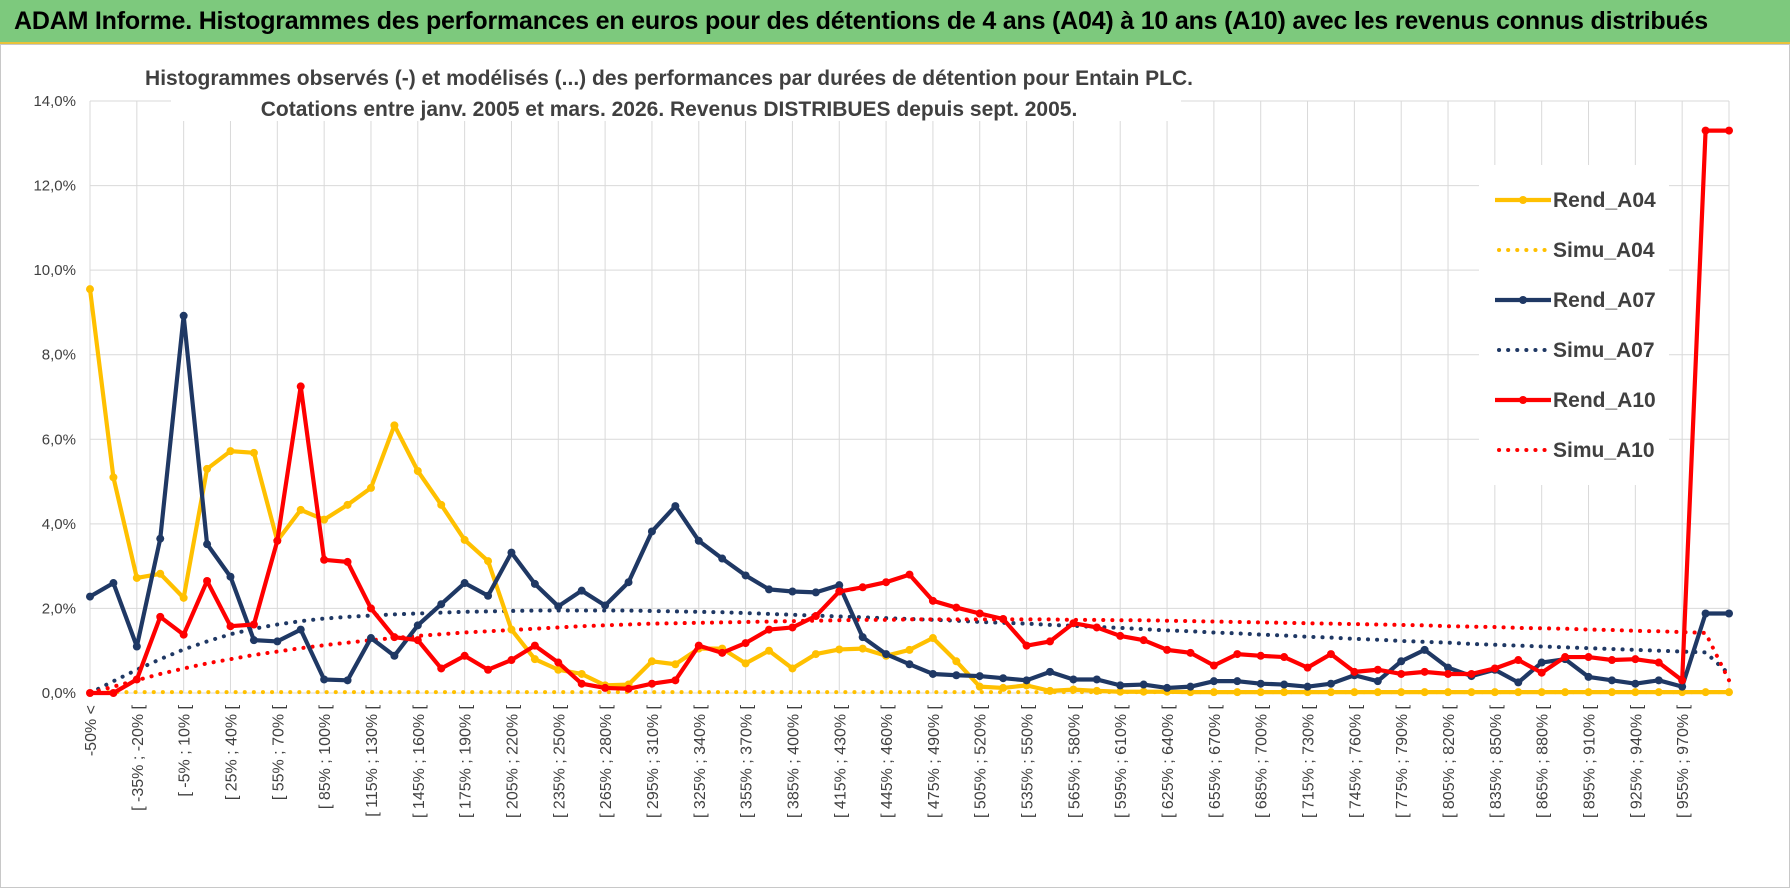 The image size is (1790, 888). I want to click on x-tick-label: [ 415% ; 430% [, so click(840, 761).